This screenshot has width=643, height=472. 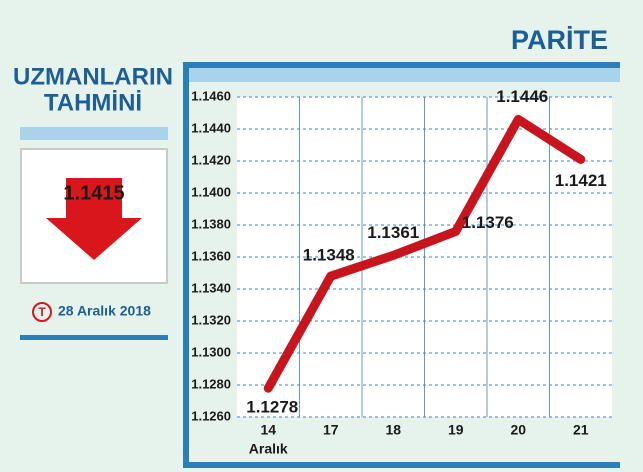 I want to click on x-tick-label: 18, so click(x=393, y=430).